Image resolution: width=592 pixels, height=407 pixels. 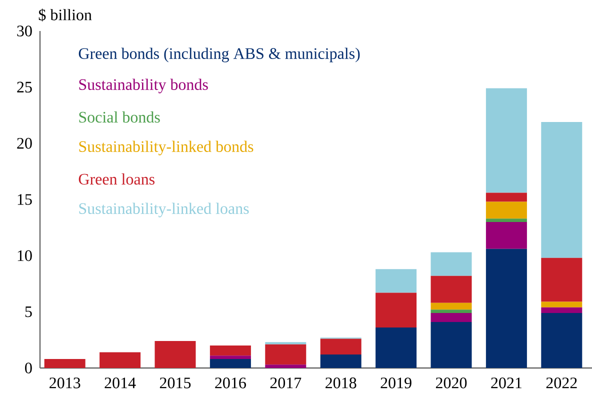 I want to click on x-tick-label: 2018, so click(x=341, y=383).